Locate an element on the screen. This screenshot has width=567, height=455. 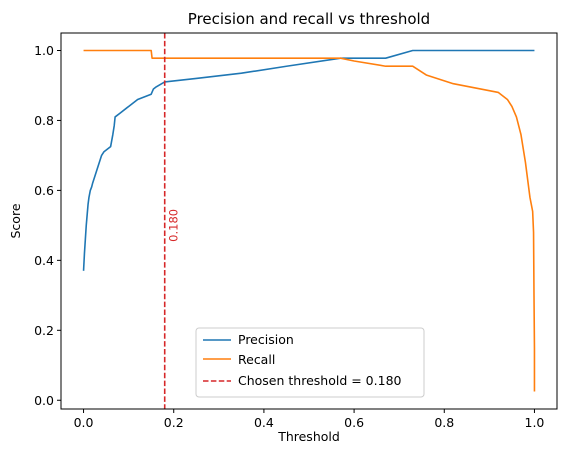
legend-label-threshold: Chosen threshold = 0.180 is located at coordinates (320, 380).